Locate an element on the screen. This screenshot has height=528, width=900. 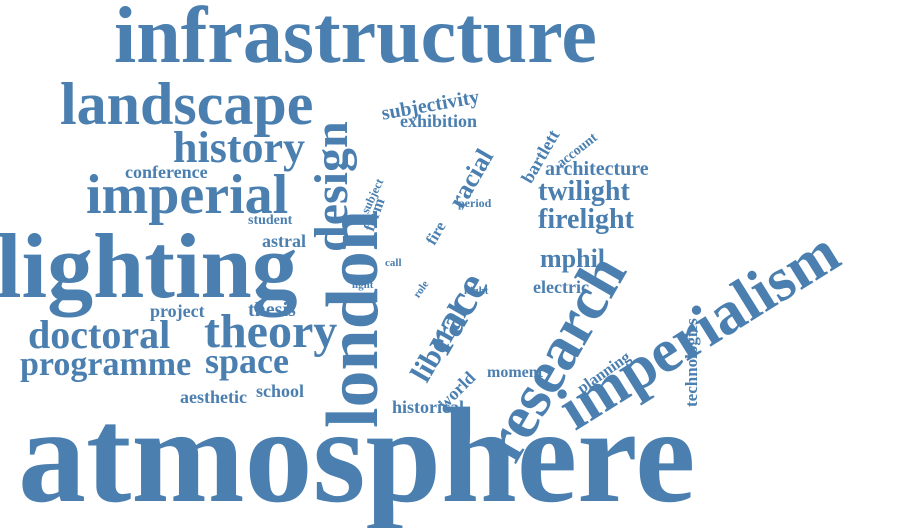
word-infrastructure: infrastructure is located at coordinates (355, 40).